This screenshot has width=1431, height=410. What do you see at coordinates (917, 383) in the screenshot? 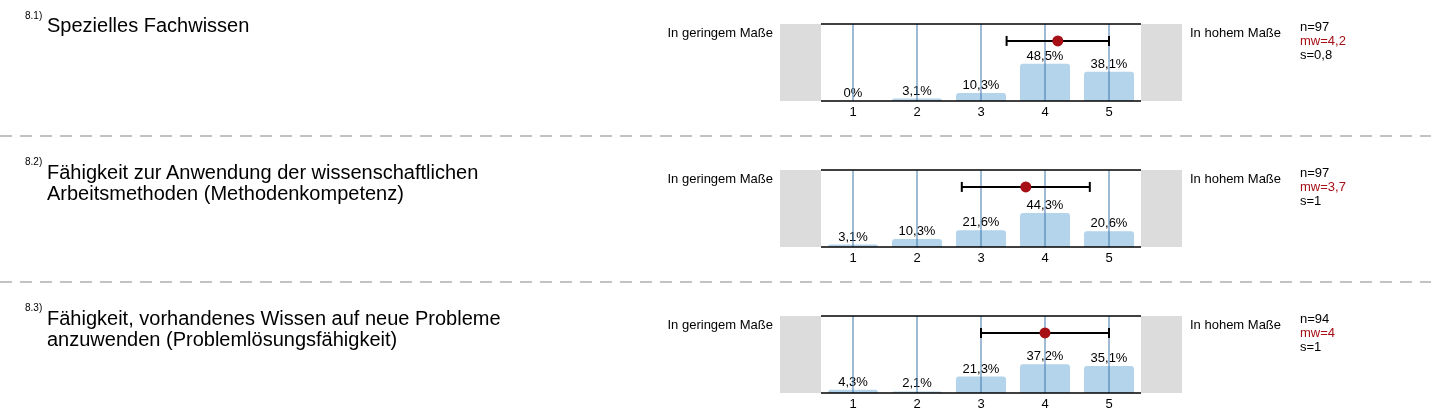
I see `data-label: 2,1%` at bounding box center [917, 383].